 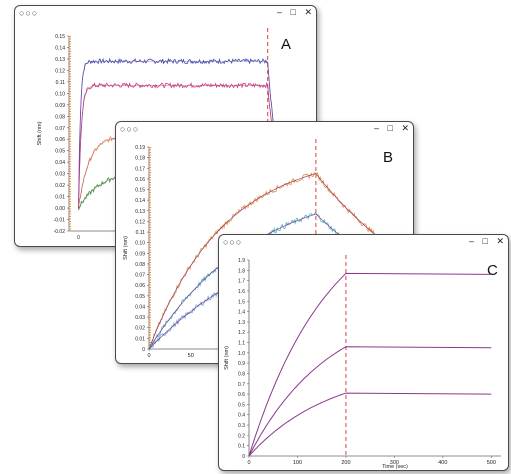 What do you see at coordinates (394, 463) in the screenshot?
I see `x-tick-label: 300` at bounding box center [394, 463].